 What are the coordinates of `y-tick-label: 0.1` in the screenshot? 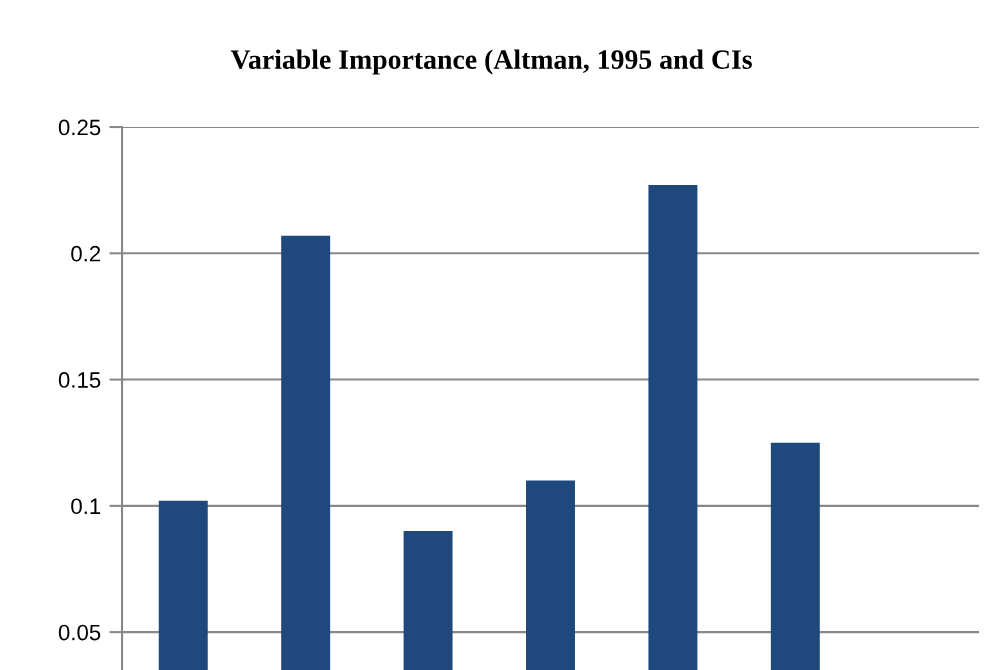 It's located at (86, 506).